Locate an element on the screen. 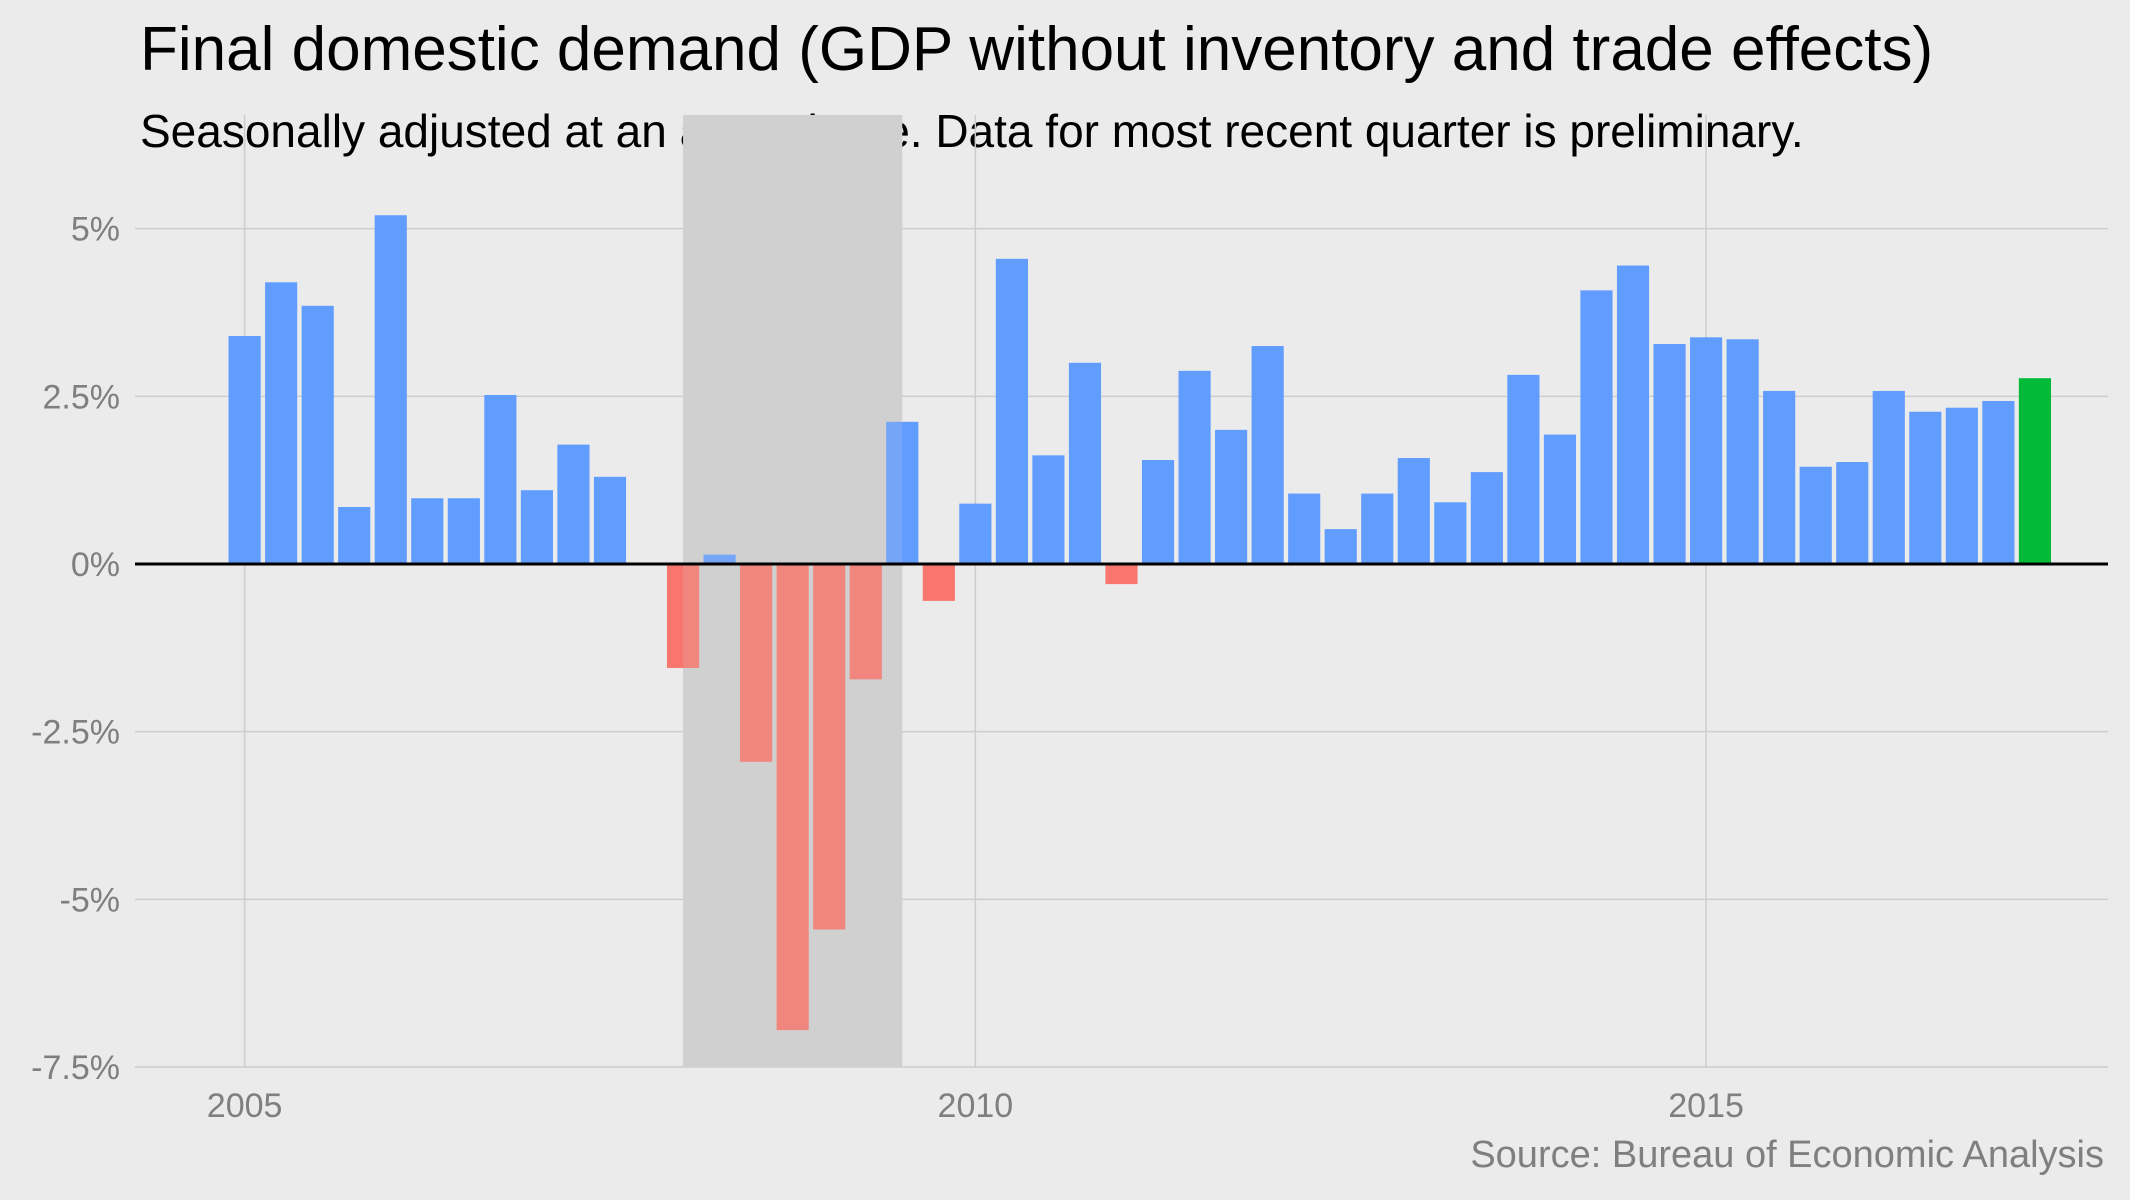 The image size is (2130, 1200). source-caption: Source: Bureau of Economic Analysis is located at coordinates (1787, 1155).